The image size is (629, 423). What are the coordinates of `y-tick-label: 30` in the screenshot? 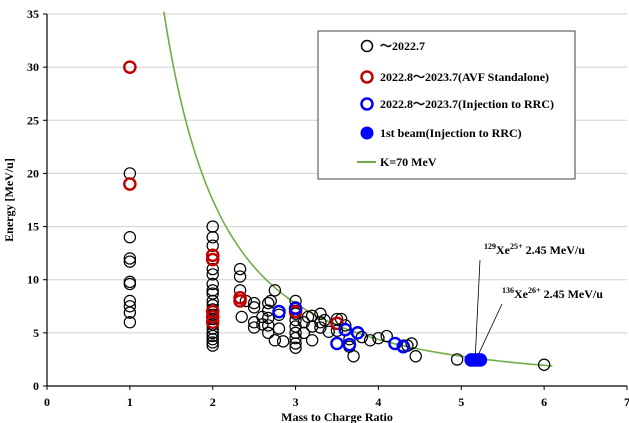 It's located at (33, 67).